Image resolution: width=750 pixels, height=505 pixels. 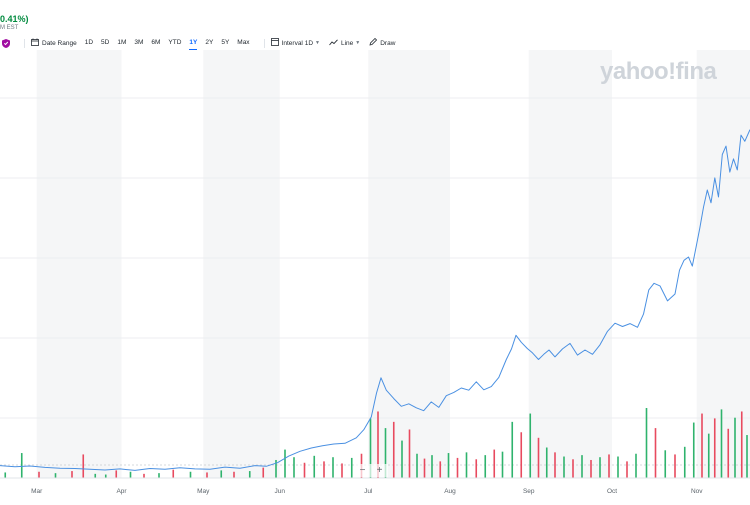 I want to click on line-chart-icon, so click(x=333, y=43).